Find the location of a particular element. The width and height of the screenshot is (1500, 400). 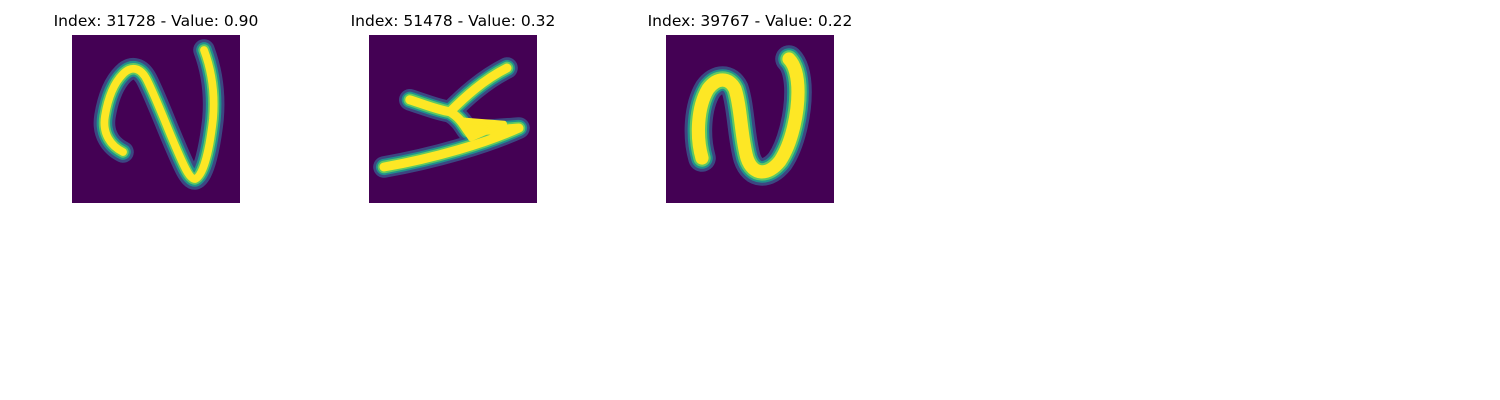

digit-stroke-blob is located at coordinates (481, 129).